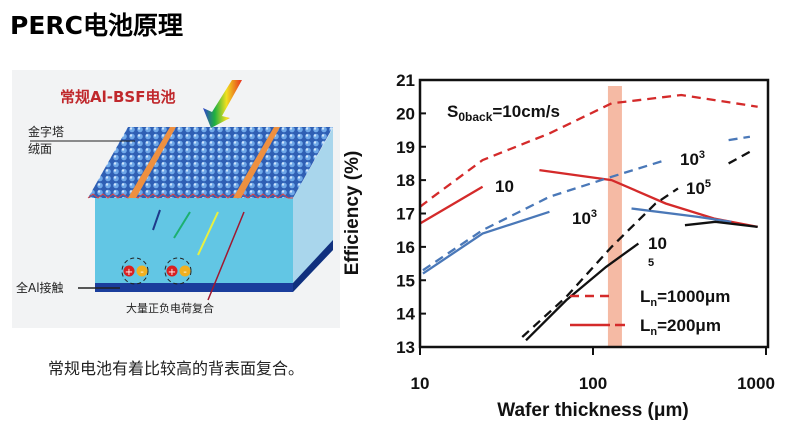 This screenshot has height=428, width=792. Describe the element at coordinates (405, 80) in the screenshot. I see `y-tick-label: 21` at that location.